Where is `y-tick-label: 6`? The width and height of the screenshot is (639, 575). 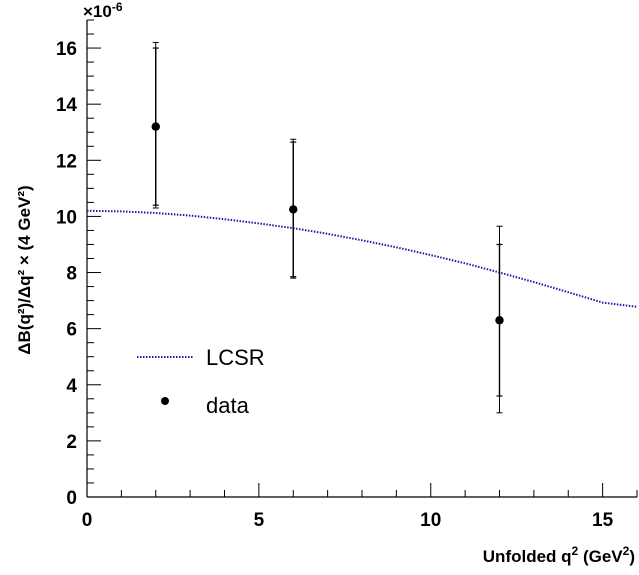
y-tick-label: 6 is located at coordinates (71, 330).